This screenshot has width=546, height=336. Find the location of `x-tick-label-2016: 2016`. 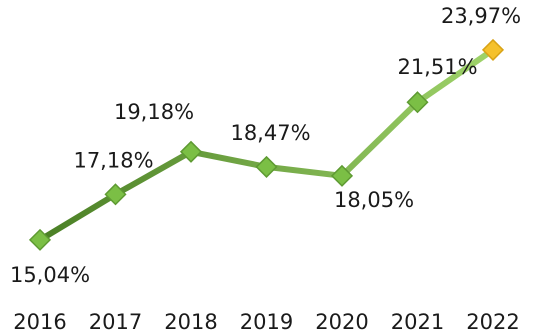

x-tick-label-2016: 2016 is located at coordinates (39, 322).